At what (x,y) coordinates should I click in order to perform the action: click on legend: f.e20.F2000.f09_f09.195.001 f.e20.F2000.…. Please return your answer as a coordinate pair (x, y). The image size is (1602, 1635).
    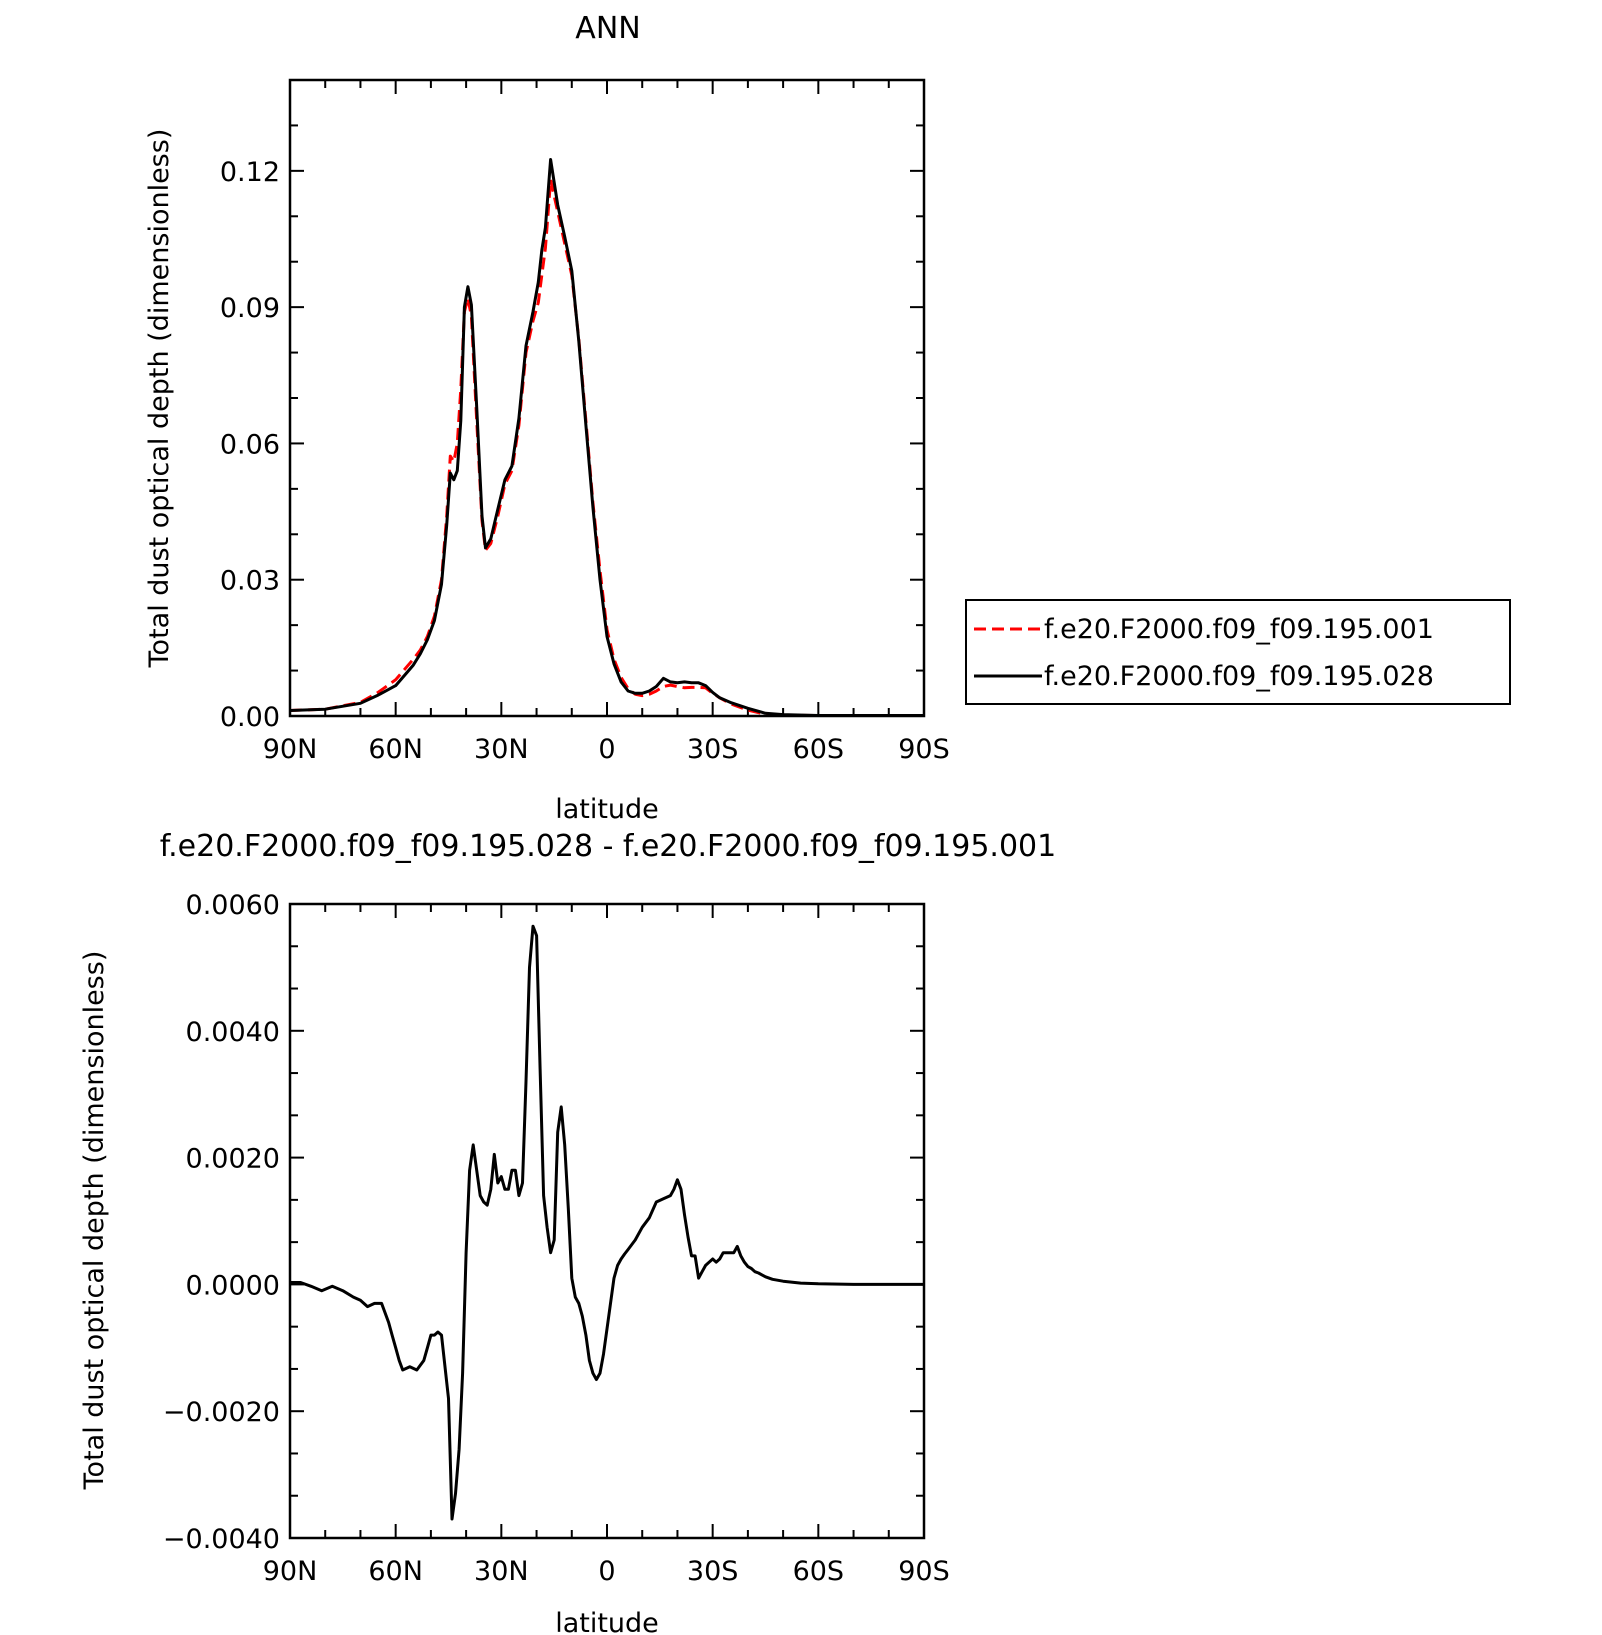
    Looking at the image, I should click on (1238, 652).